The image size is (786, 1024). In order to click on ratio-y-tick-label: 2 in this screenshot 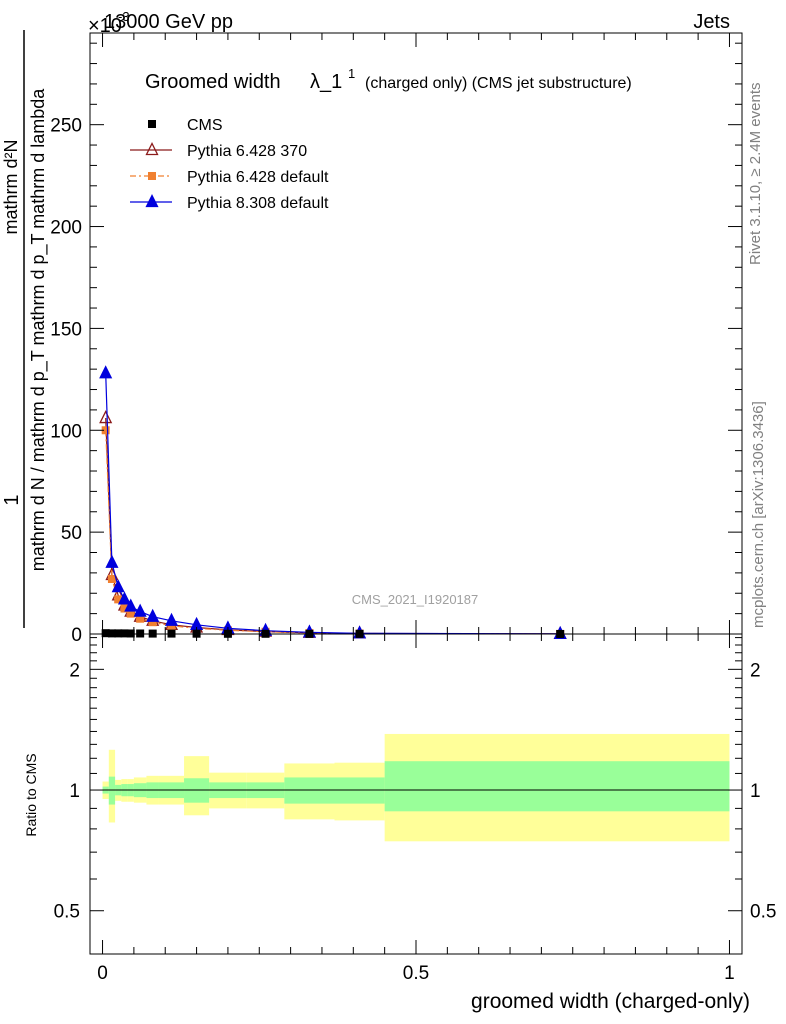, I will do `click(74, 670)`.